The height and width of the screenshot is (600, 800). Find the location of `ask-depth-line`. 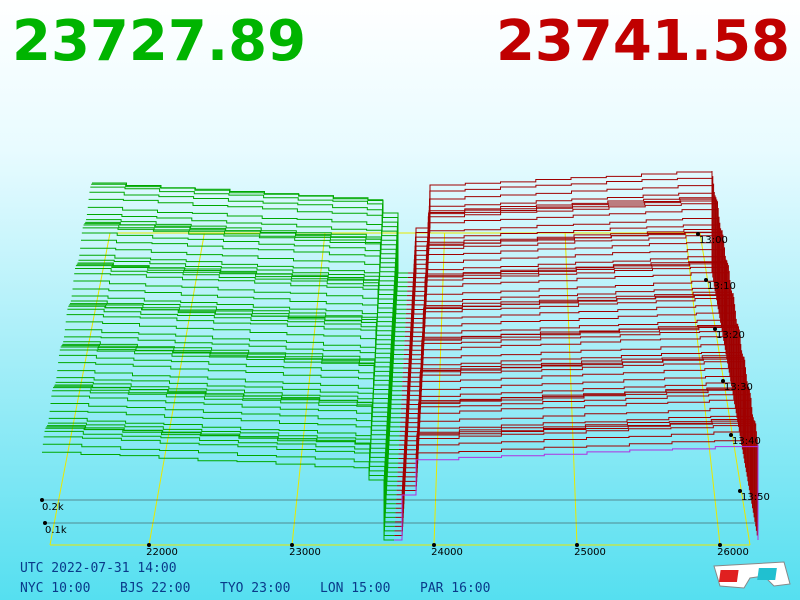

ask-depth-line is located at coordinates (576, 492).